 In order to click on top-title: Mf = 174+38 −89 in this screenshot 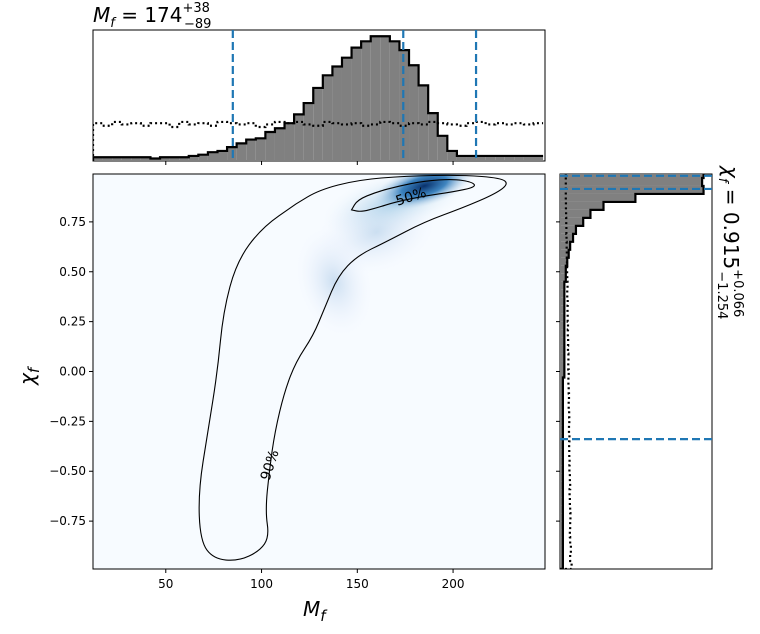, I will do `click(152, 16)`.